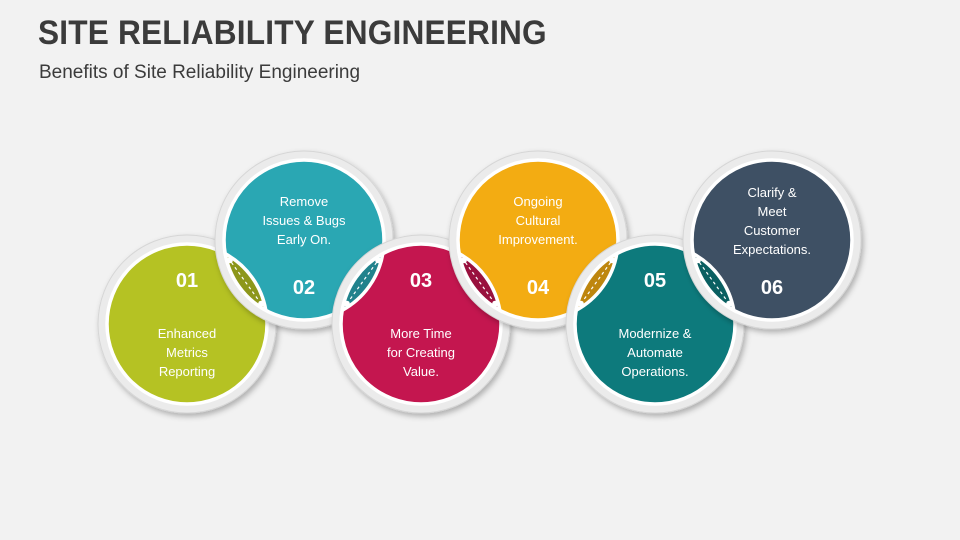 Image resolution: width=960 pixels, height=540 pixels. Describe the element at coordinates (187, 352) in the screenshot. I see `benefit-text-line: Metrics` at that location.